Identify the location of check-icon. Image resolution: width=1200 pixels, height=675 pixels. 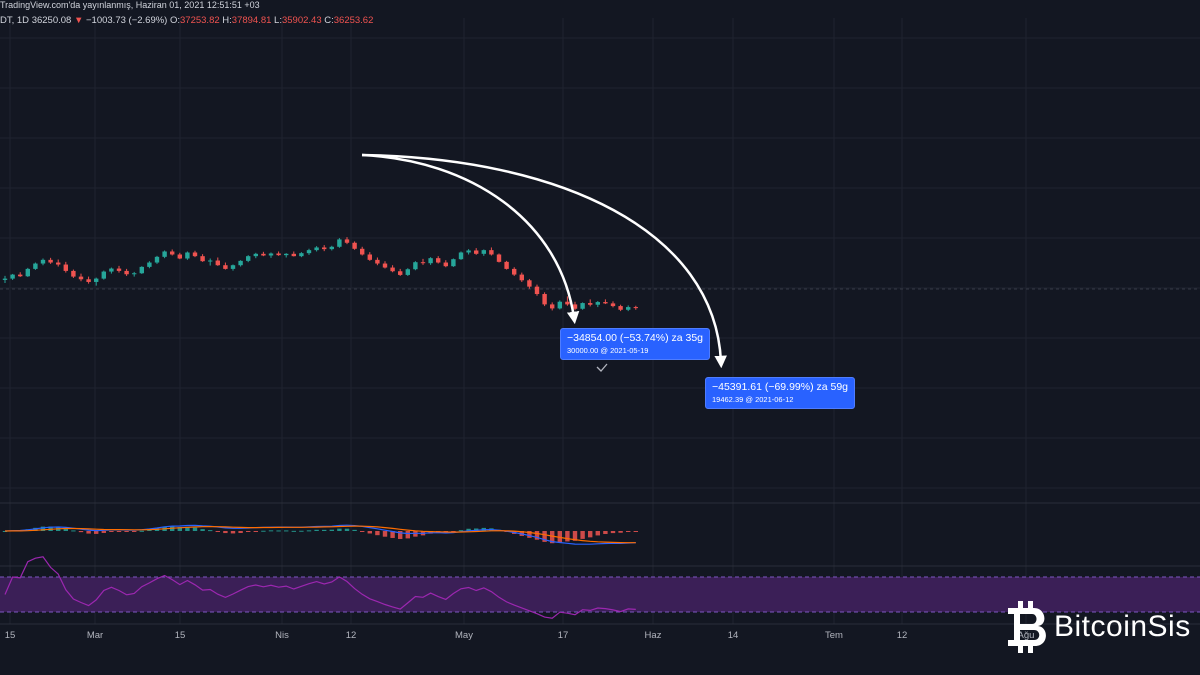
(602, 367).